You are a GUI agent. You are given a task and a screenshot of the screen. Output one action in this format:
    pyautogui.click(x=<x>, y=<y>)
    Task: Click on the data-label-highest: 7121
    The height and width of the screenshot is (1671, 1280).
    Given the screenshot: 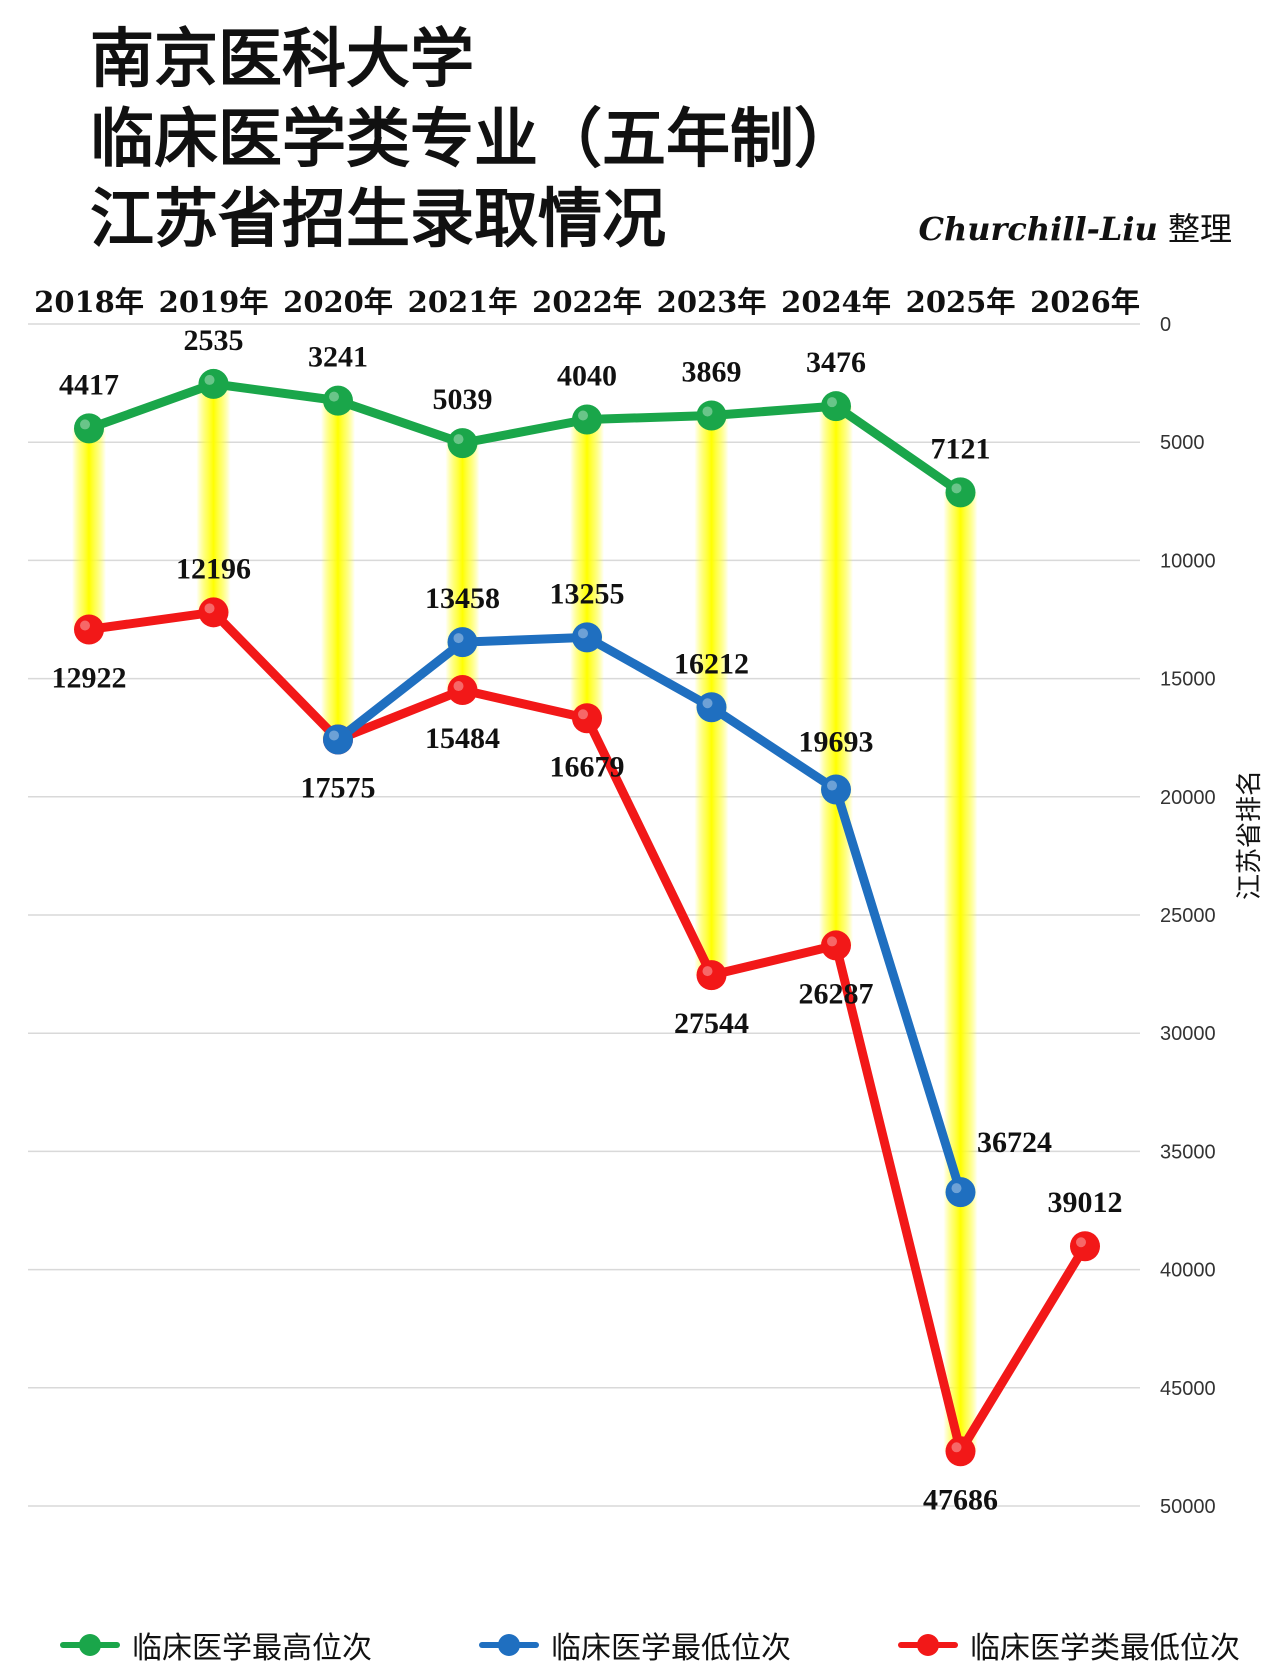 What is the action you would take?
    pyautogui.click(x=961, y=448)
    